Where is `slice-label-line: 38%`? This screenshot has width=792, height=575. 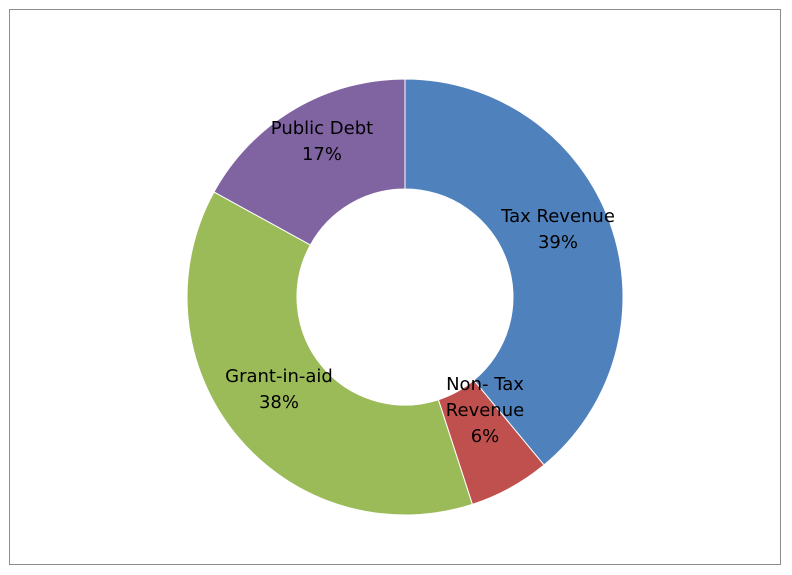 slice-label-line: 38% is located at coordinates (279, 402).